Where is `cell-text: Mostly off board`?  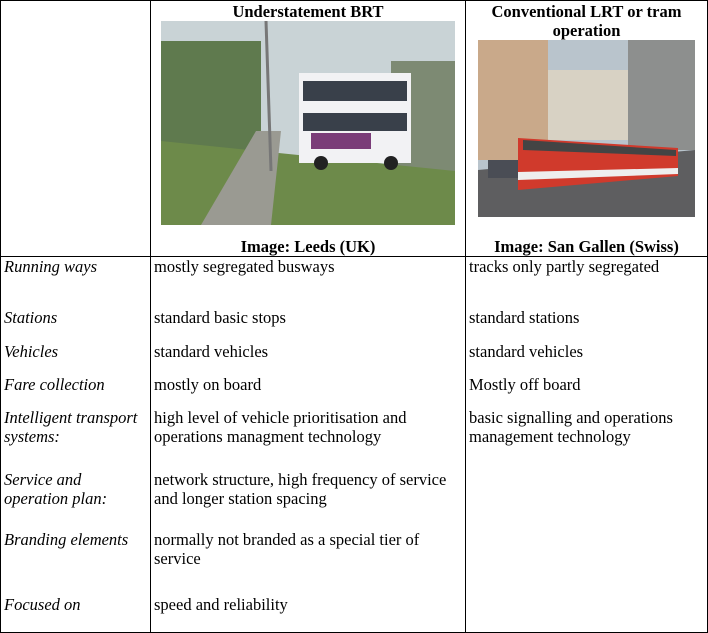
cell-text: Mostly off board is located at coordinates (586, 391).